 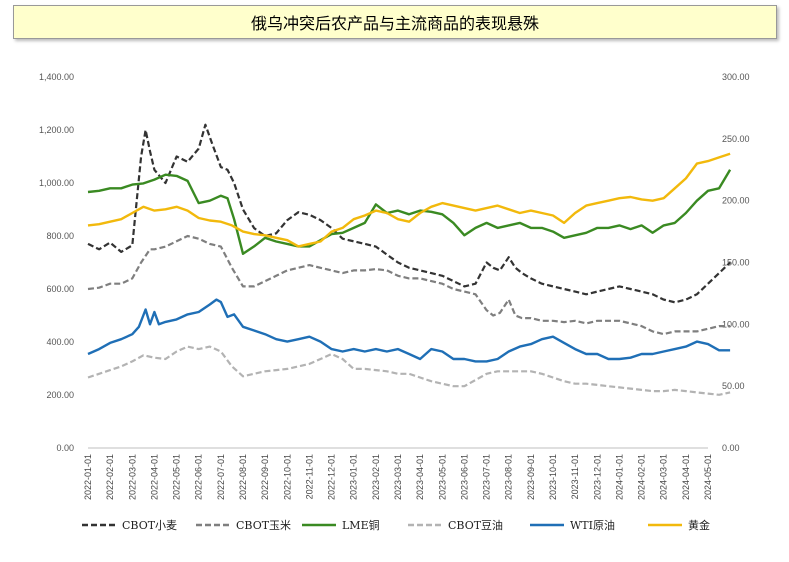 I want to click on x-tick-label: 2022-09-01, so click(x=265, y=477).